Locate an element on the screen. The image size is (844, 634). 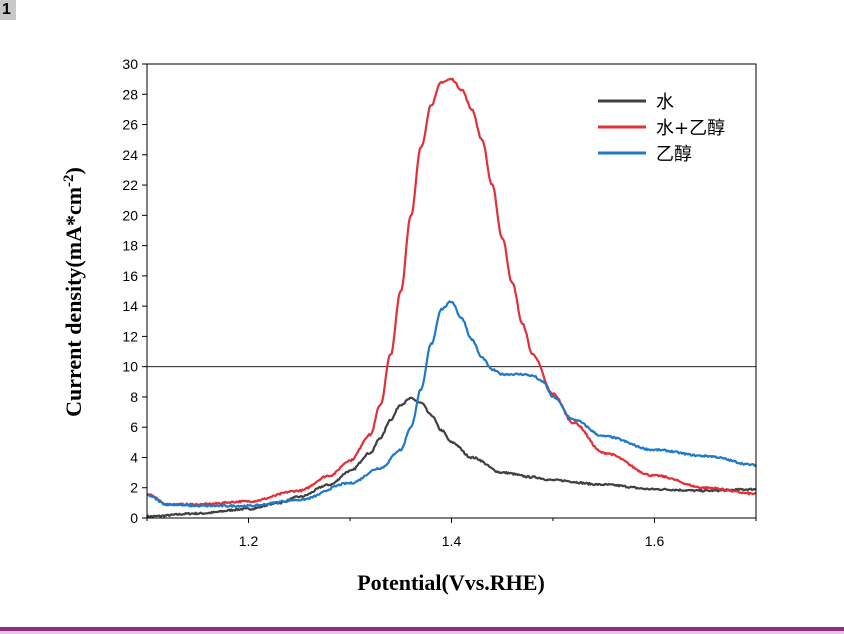
y-tick-label: 30 is located at coordinates (130, 64).